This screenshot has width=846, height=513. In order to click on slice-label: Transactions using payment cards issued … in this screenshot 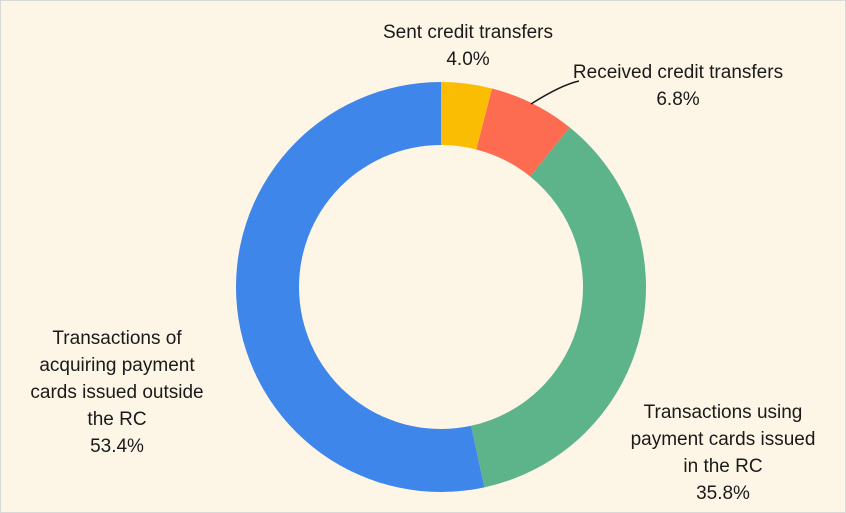, I will do `click(723, 453)`.